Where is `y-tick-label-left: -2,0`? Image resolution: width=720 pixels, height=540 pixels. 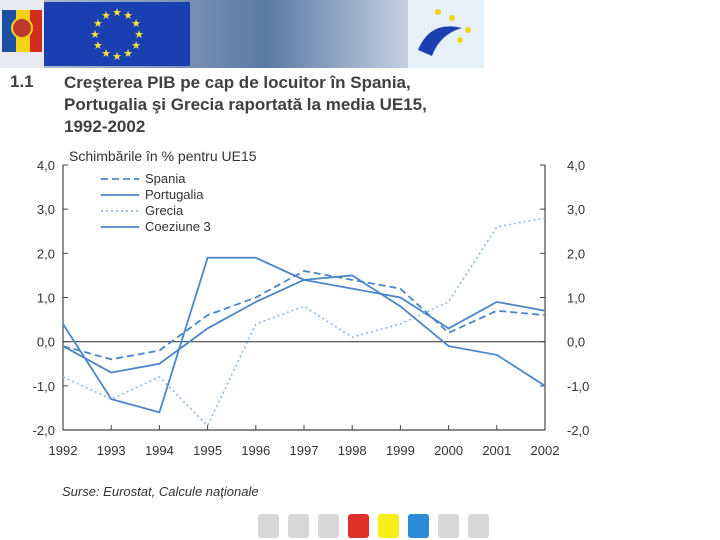
y-tick-label-left: -2,0 is located at coordinates (44, 430).